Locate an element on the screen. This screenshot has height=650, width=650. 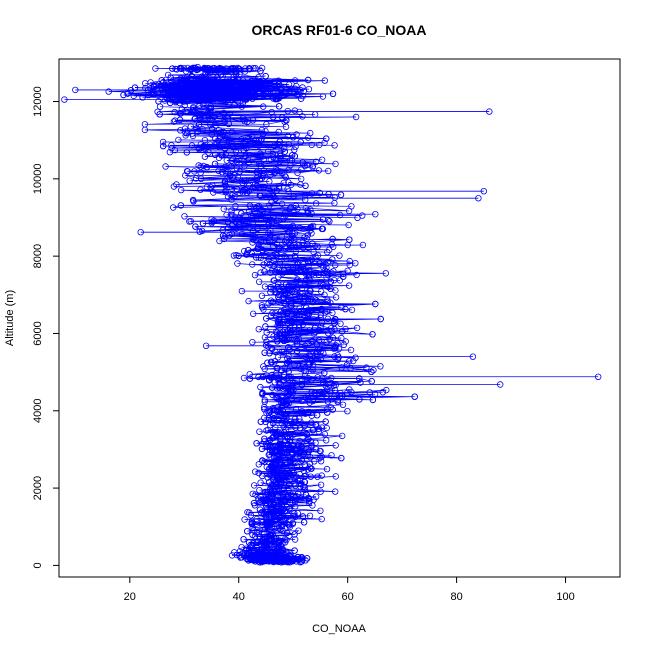
y-tick-label: 4000 is located at coordinates (38, 411).